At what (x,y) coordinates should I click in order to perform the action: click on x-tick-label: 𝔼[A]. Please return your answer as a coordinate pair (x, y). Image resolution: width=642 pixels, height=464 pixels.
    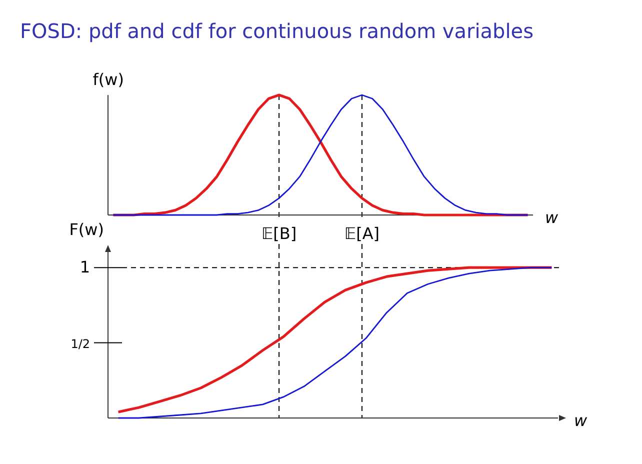
    Looking at the image, I should click on (362, 233).